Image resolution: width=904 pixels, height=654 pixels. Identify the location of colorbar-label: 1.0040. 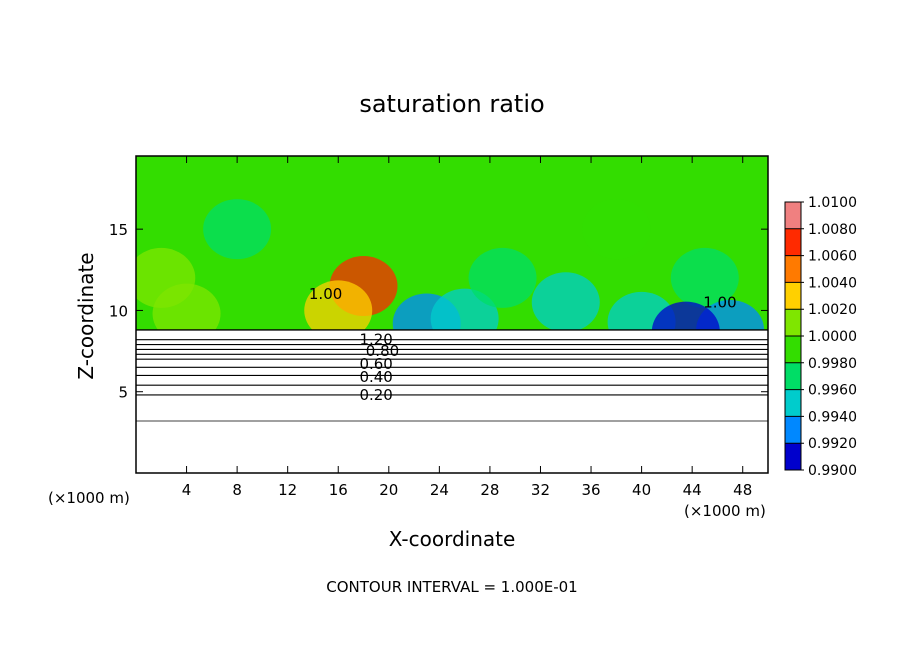
(832, 283).